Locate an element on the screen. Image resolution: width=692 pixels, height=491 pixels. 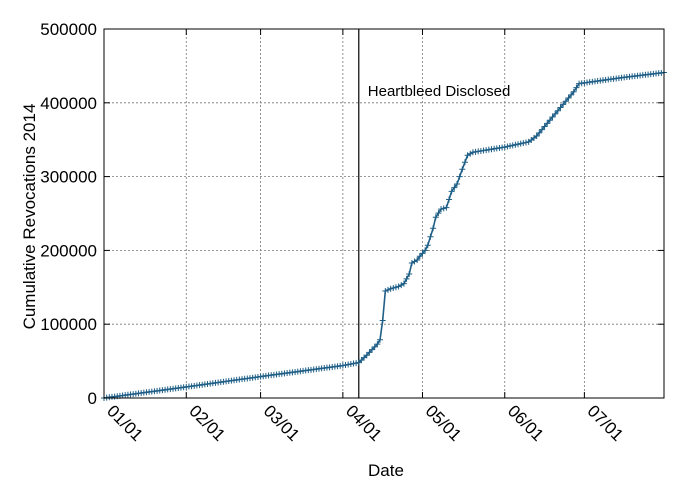
x-tick-label: 06/01 is located at coordinates (526, 423).